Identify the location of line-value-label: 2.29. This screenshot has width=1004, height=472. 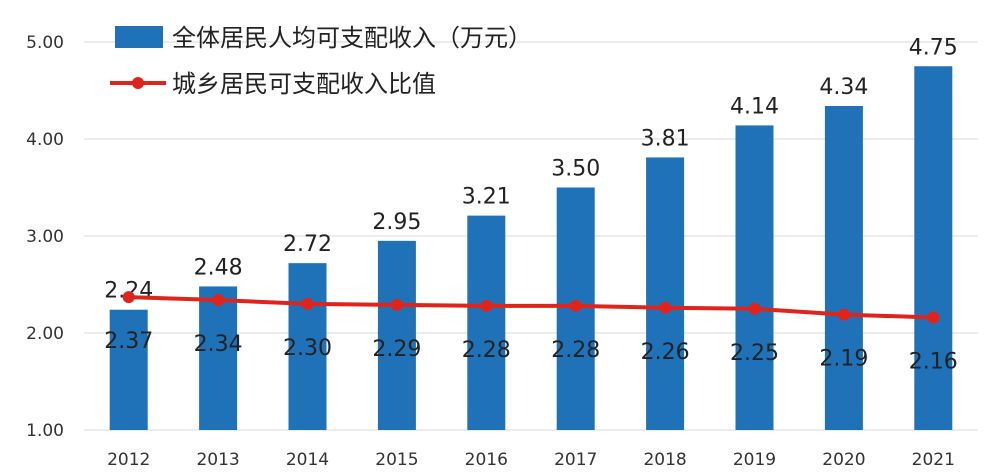
(396, 349).